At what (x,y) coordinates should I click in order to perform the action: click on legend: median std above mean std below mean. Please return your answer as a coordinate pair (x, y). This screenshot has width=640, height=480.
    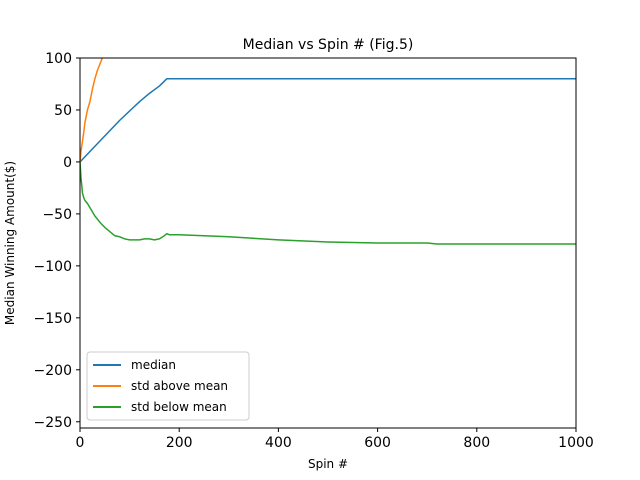
    Looking at the image, I should click on (168, 386).